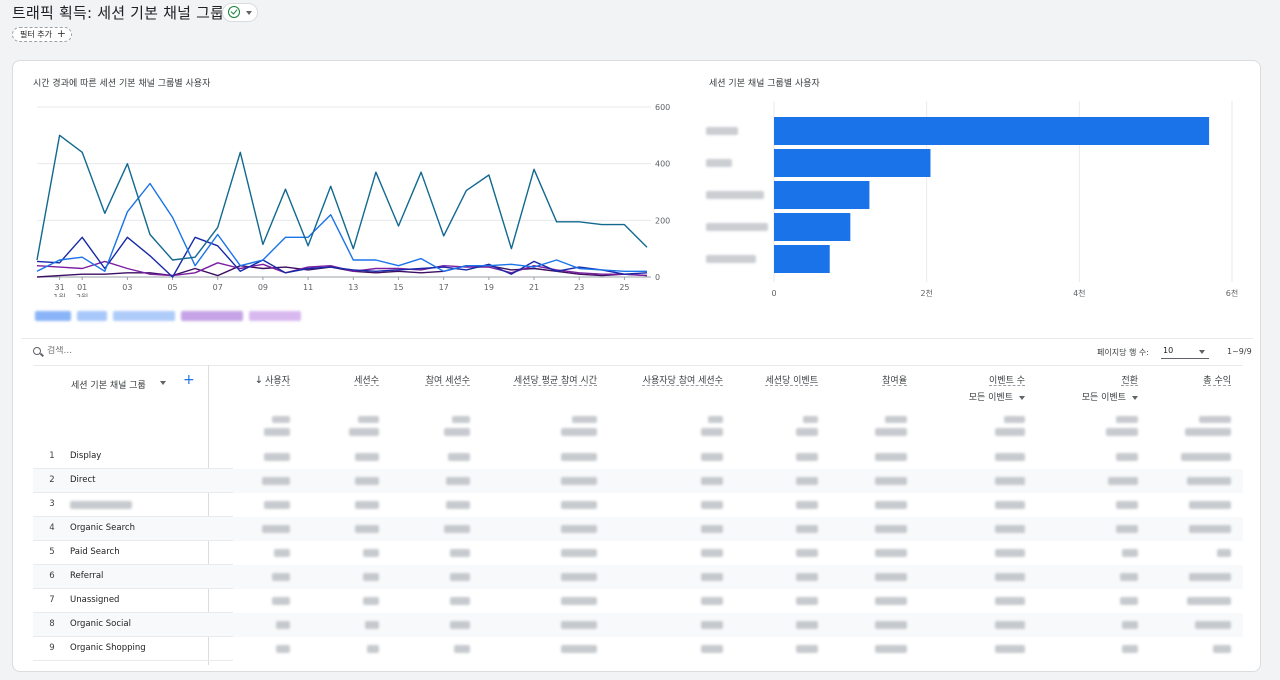 The image size is (1280, 680). What do you see at coordinates (353, 287) in the screenshot?
I see `x-tick-label: 13` at bounding box center [353, 287].